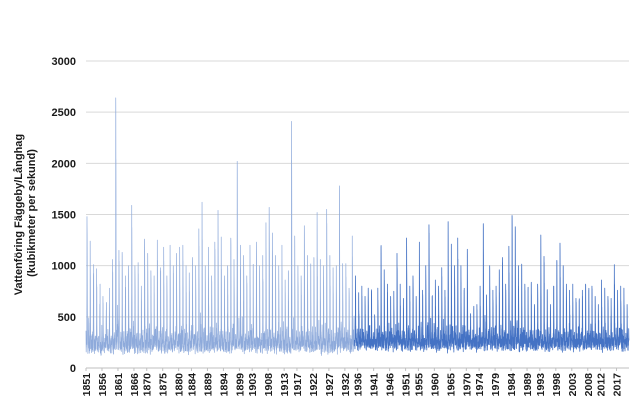 The height and width of the screenshot is (416, 639). I want to click on y-axis-label-line-1: Vattenföring Fäggeby/Långhag, so click(19, 214).